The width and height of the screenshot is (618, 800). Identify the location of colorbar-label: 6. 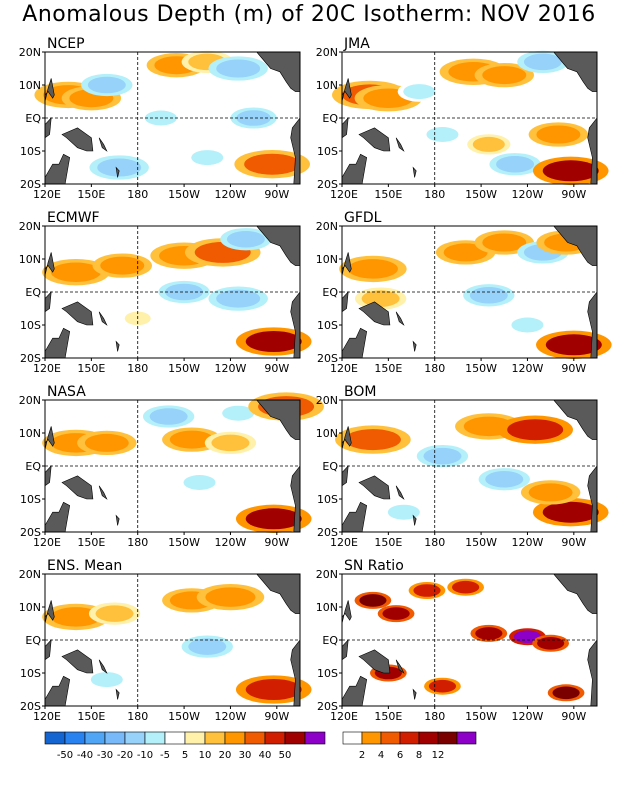
(400, 755).